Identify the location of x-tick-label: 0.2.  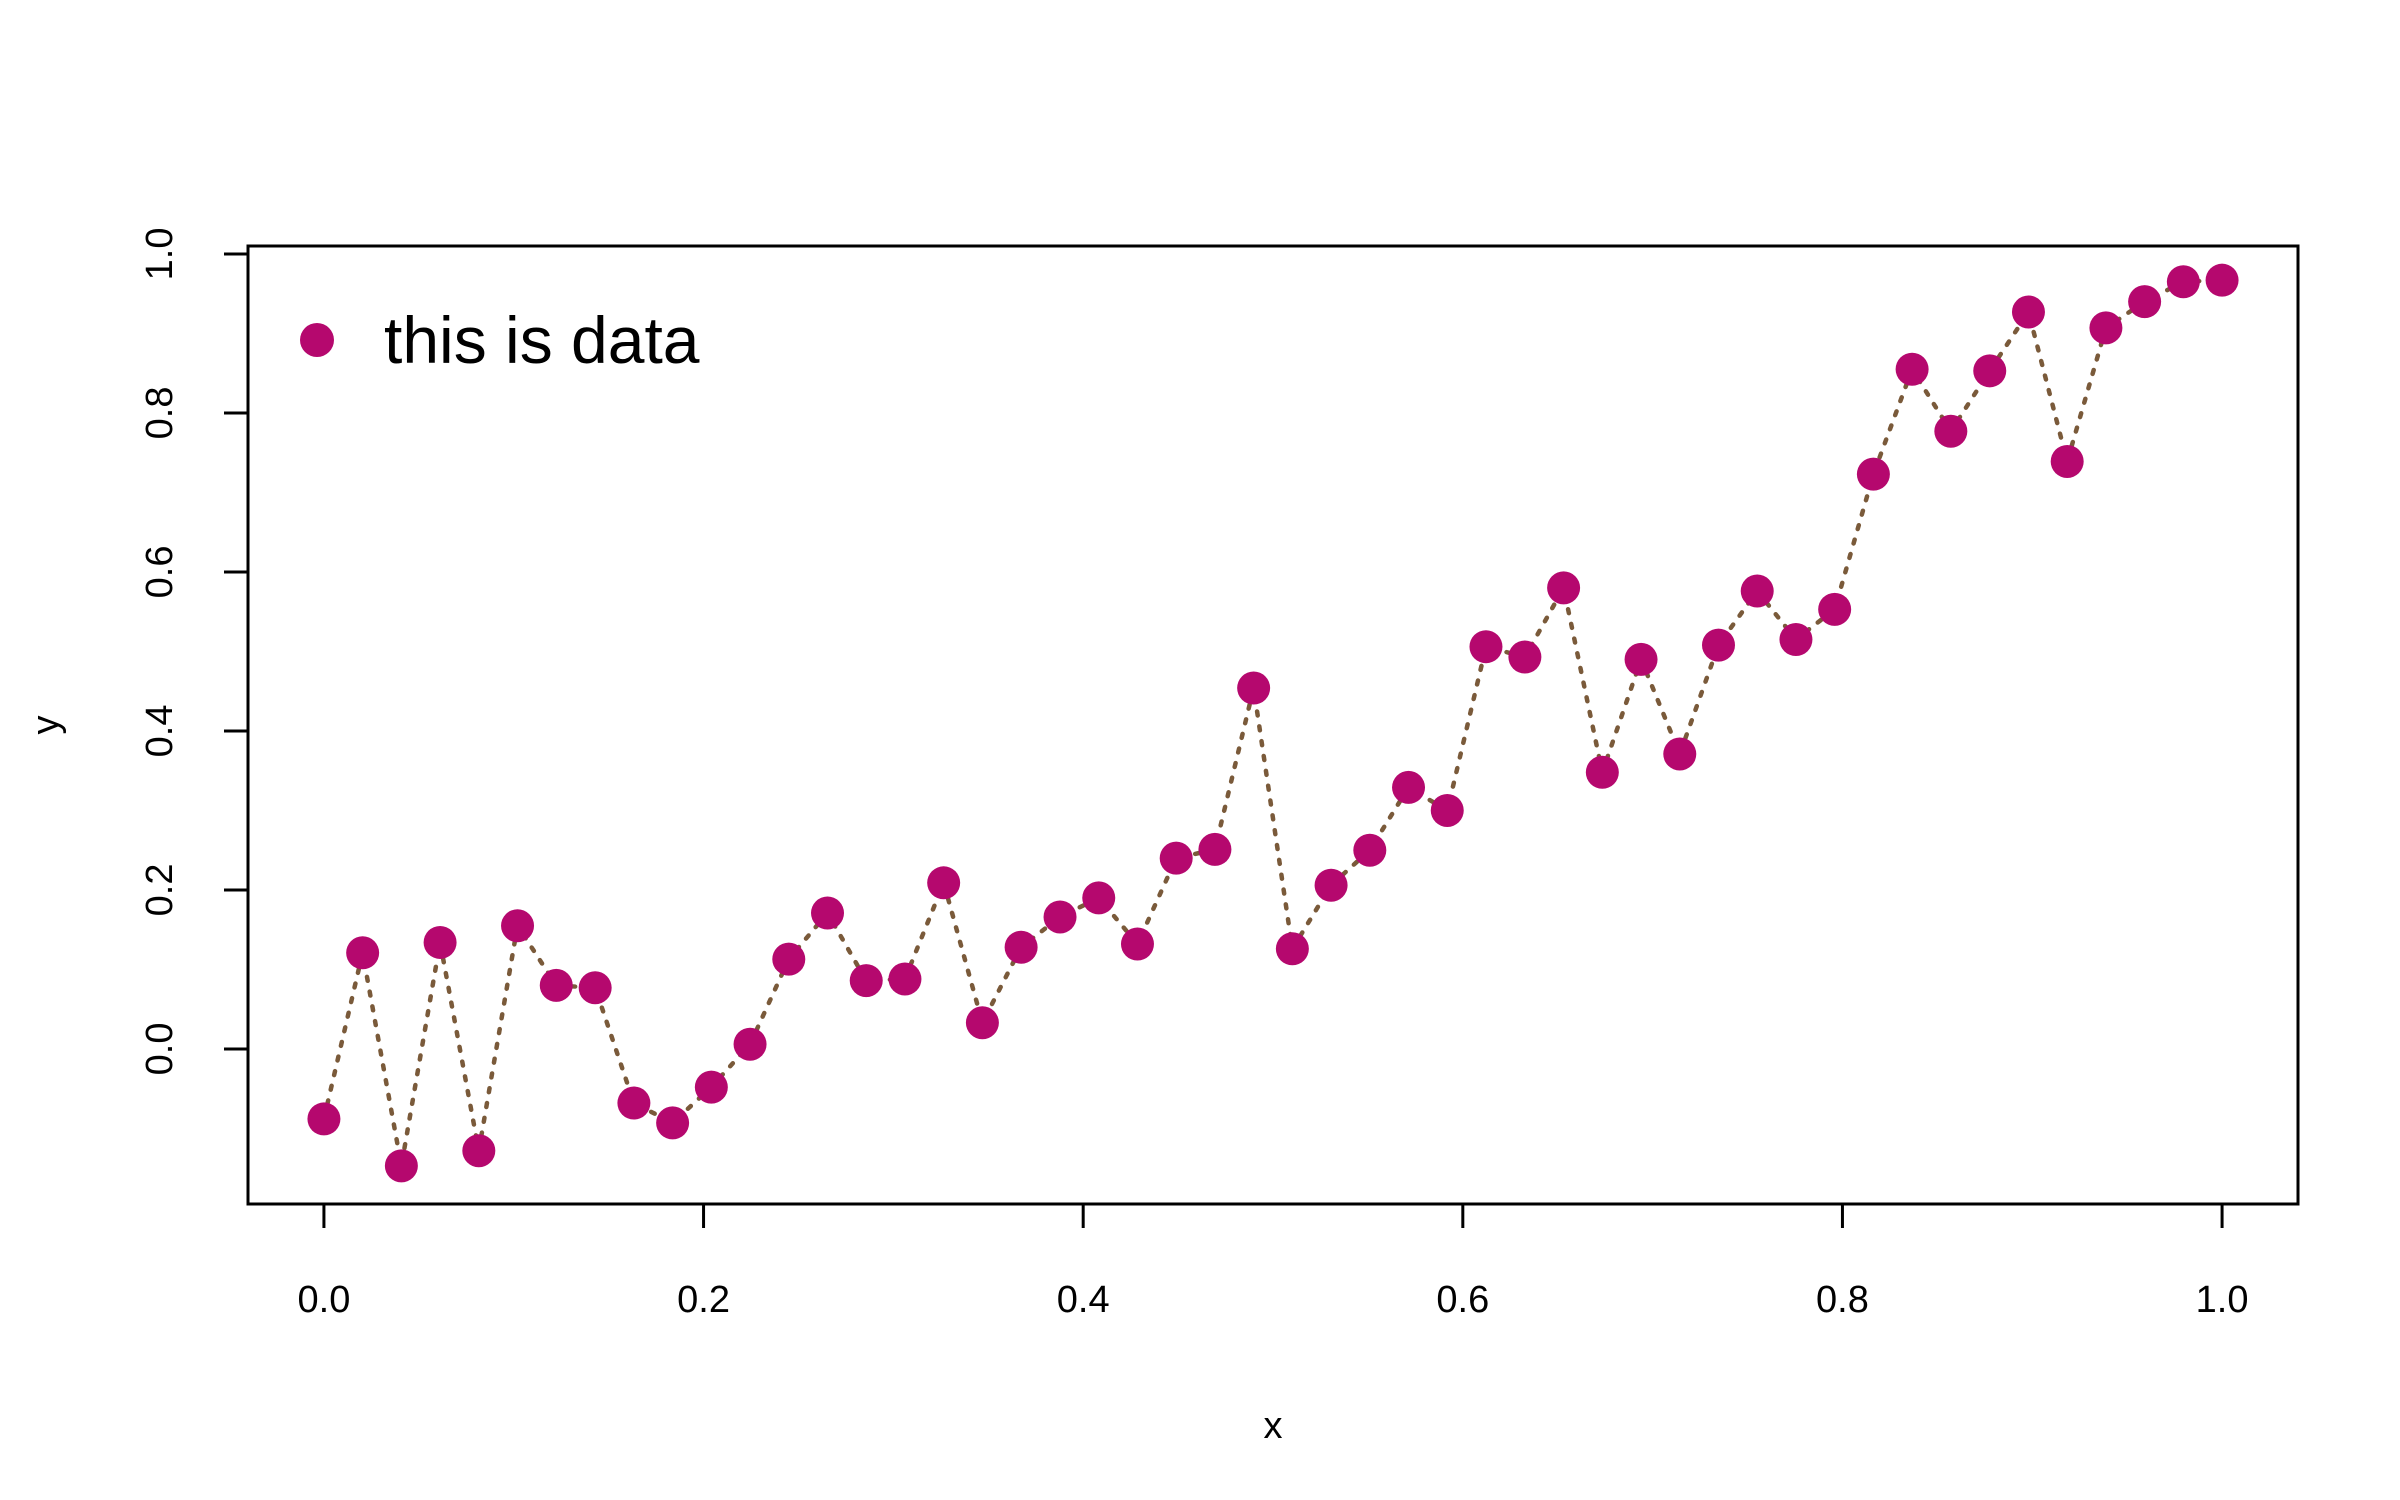
(703, 1300).